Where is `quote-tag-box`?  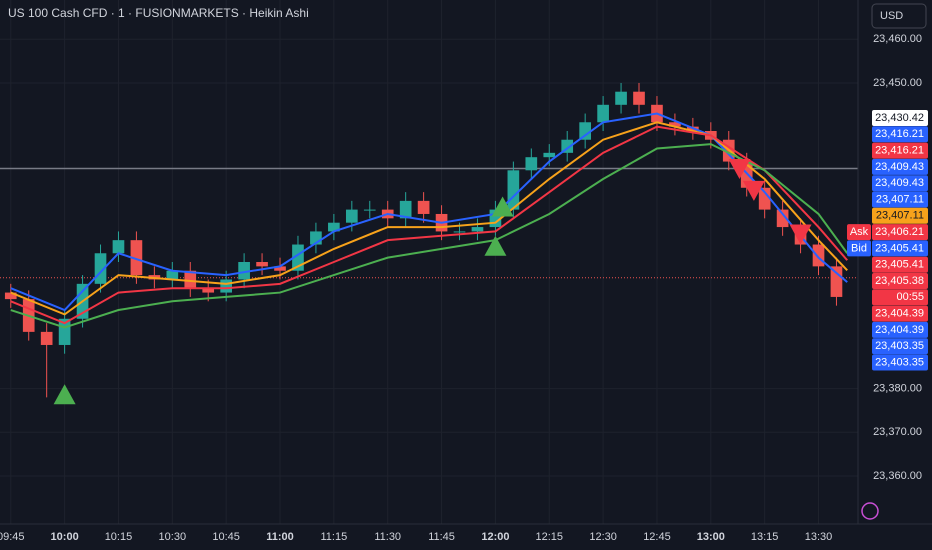
quote-tag-box is located at coordinates (859, 232).